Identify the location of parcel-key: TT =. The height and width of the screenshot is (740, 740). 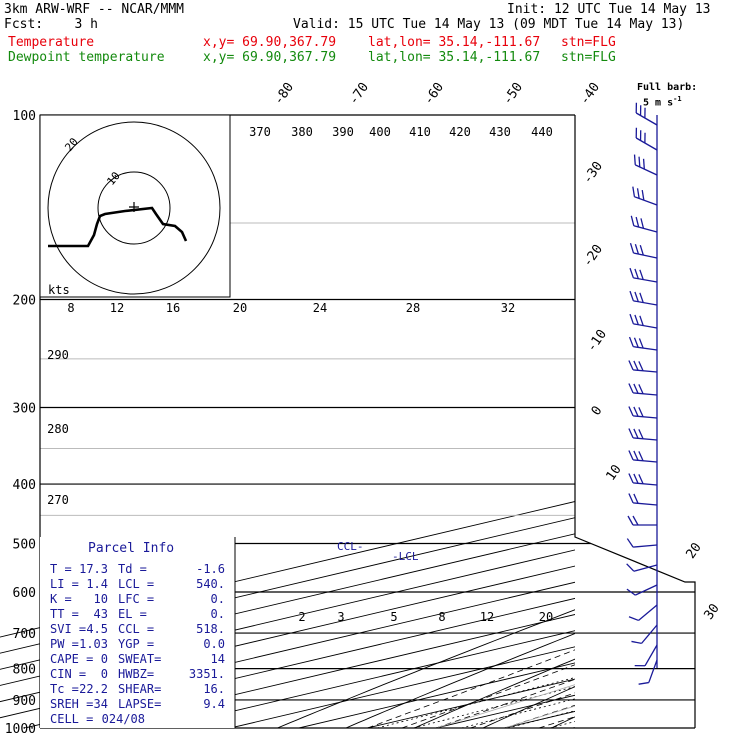
(64, 614).